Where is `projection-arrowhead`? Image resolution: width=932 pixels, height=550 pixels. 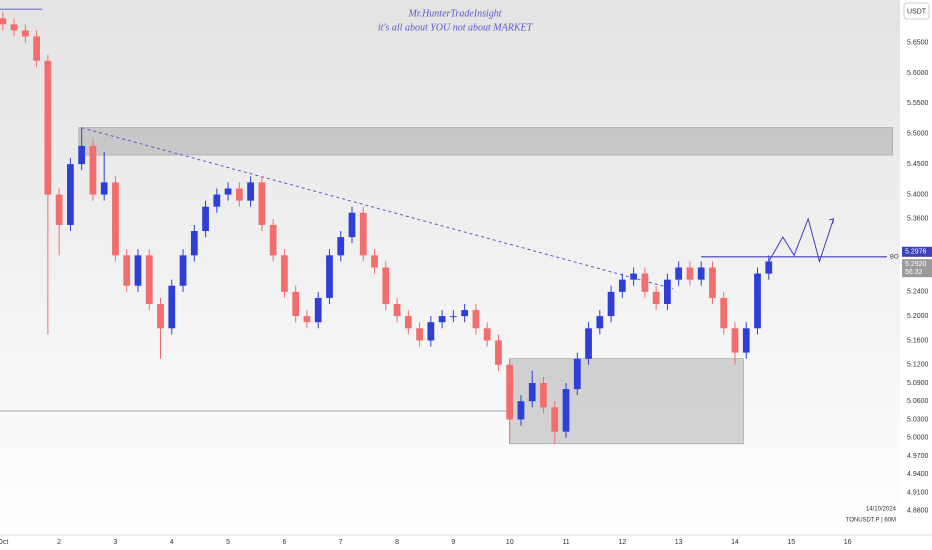
projection-arrowhead is located at coordinates (832, 221).